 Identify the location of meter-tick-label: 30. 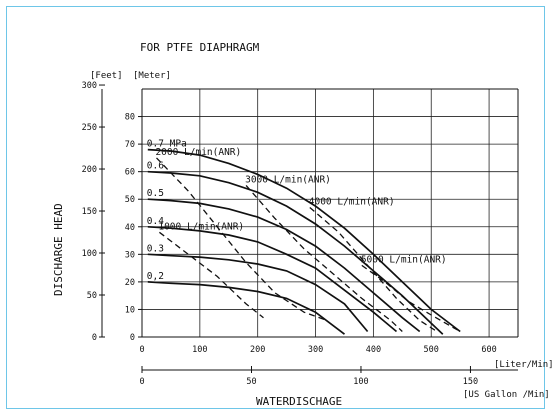
(130, 255).